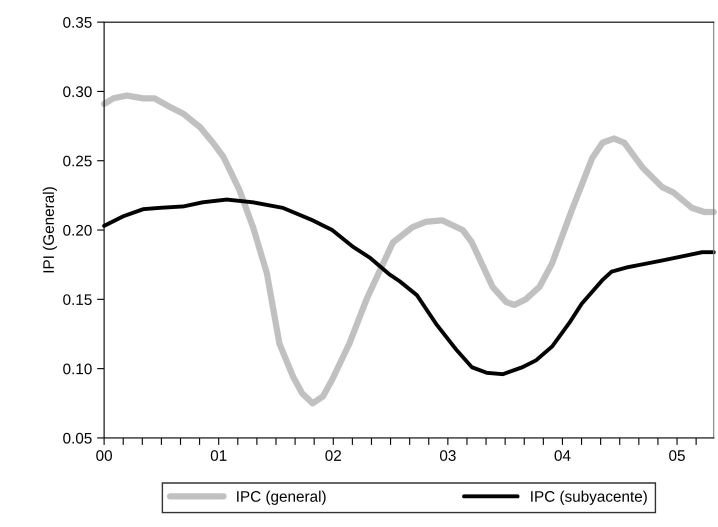 The height and width of the screenshot is (527, 718). Describe the element at coordinates (589, 497) in the screenshot. I see `legend-label: IPC (subyacente)` at that location.